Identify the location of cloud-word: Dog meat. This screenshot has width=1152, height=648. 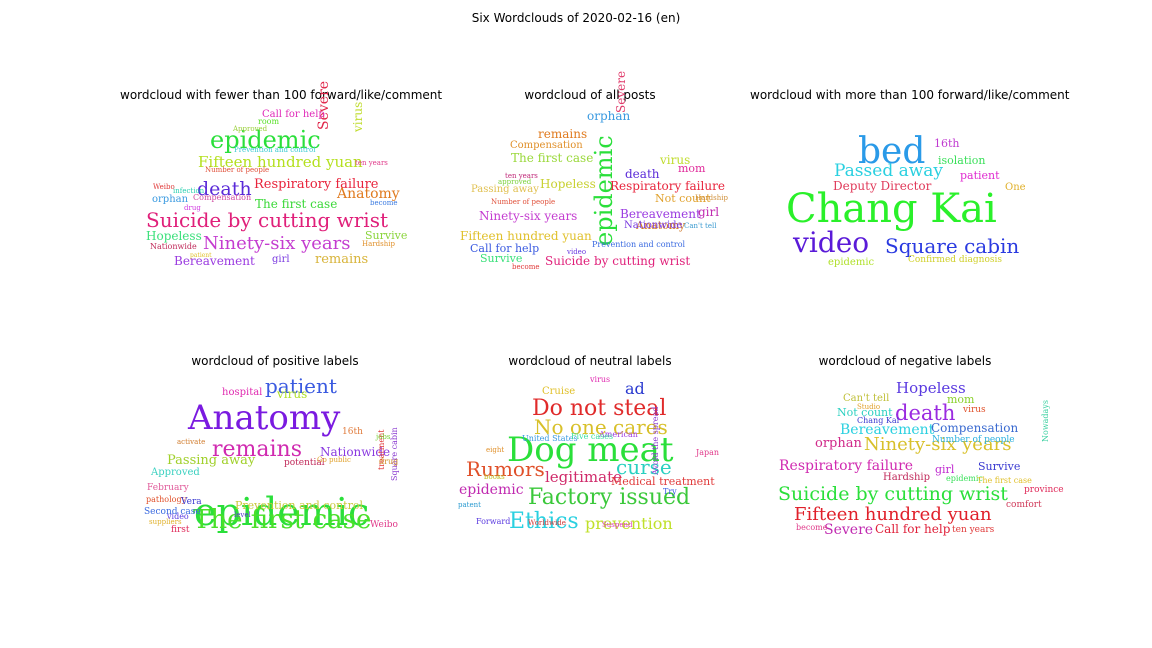
(590, 450).